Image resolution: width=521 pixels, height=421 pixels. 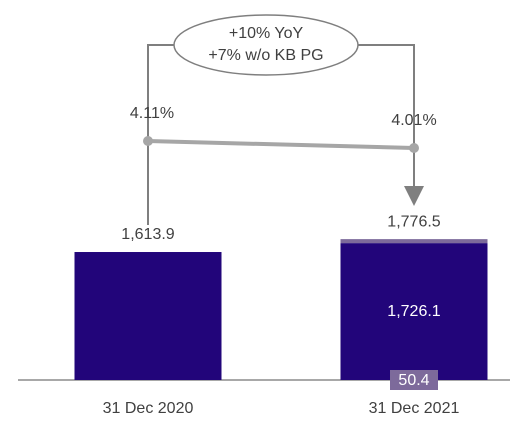 I want to click on line-label: 4.01%, so click(x=413, y=120).